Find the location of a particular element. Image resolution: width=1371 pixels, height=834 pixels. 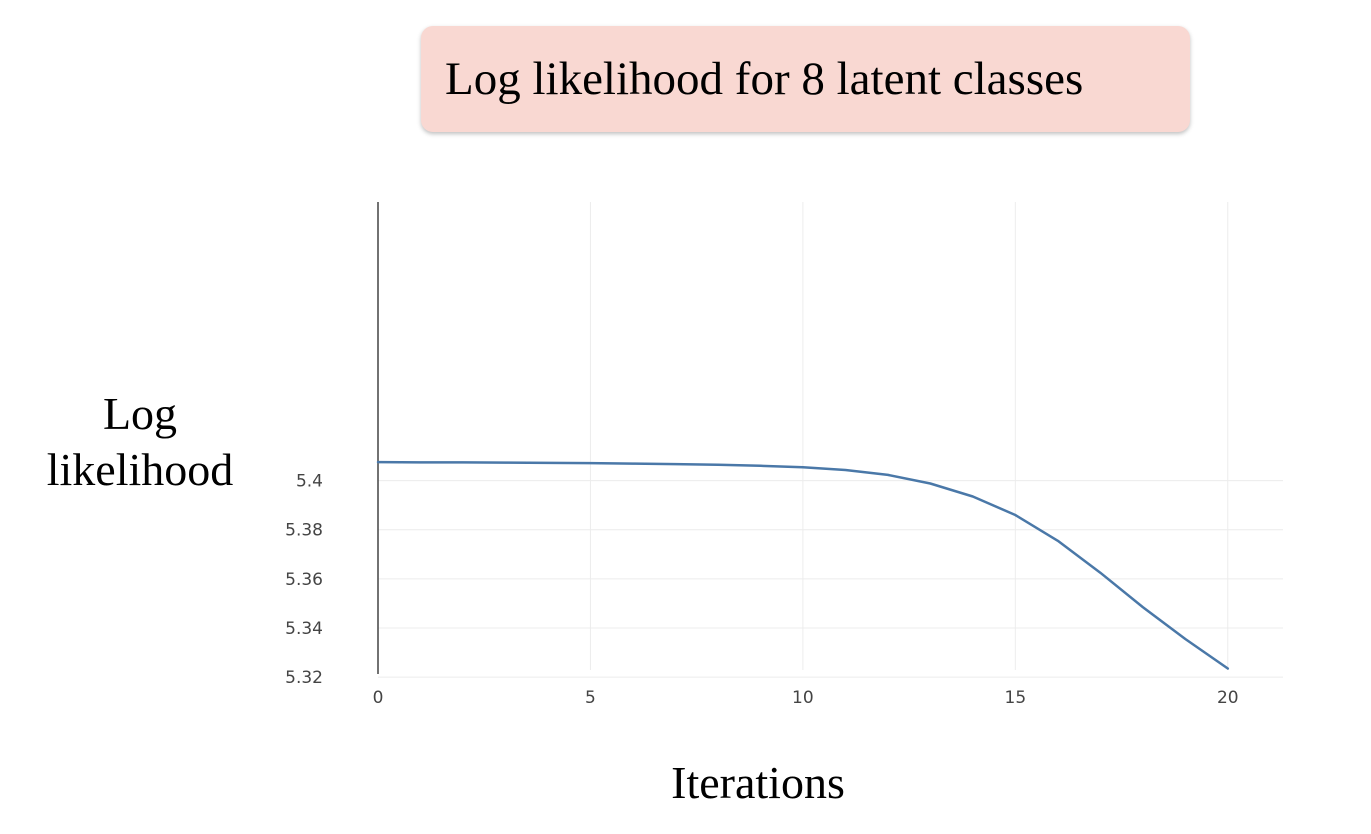

x-tick-labels: 0 5 10 15 20 is located at coordinates (806, 698).